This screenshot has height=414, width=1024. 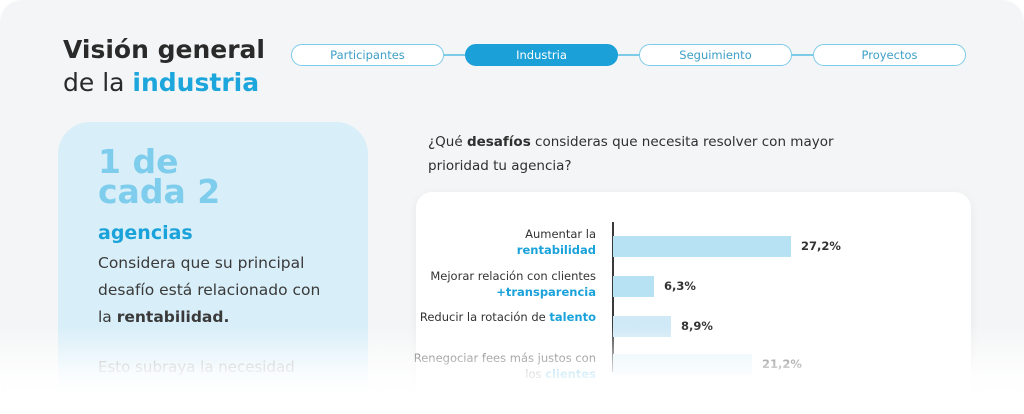 What do you see at coordinates (98, 82) in the screenshot?
I see `title-line2-prefix: de la` at bounding box center [98, 82].